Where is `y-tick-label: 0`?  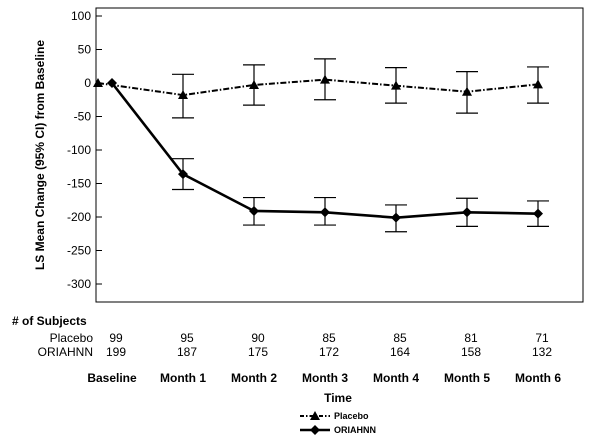 y-tick-label: 0 is located at coordinates (87, 83).